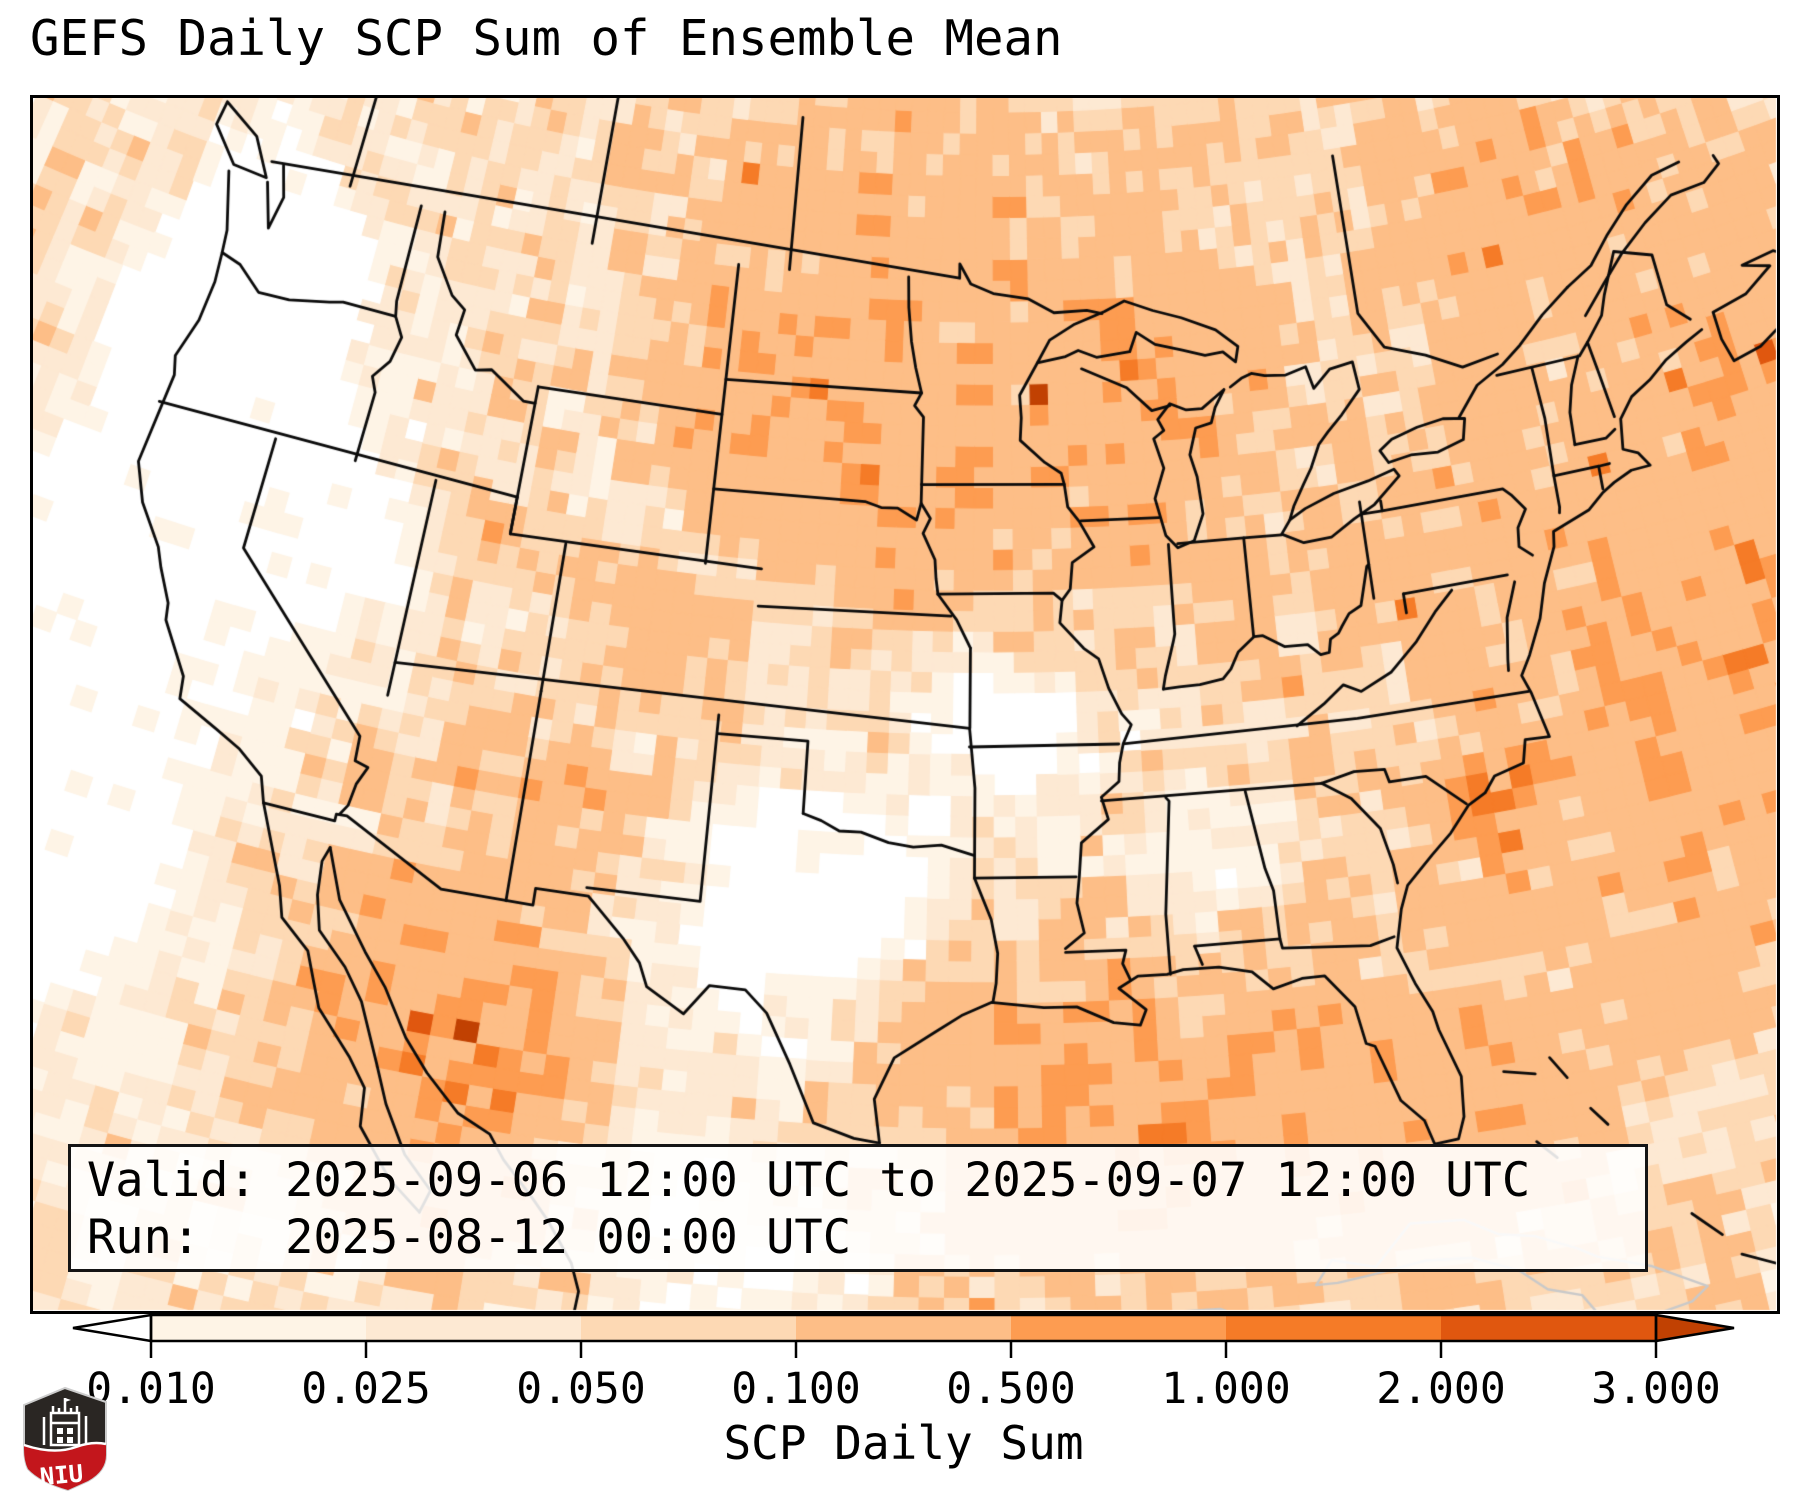 This screenshot has height=1500, width=1803. I want to click on niu-logo: NIU, so click(65, 1438).